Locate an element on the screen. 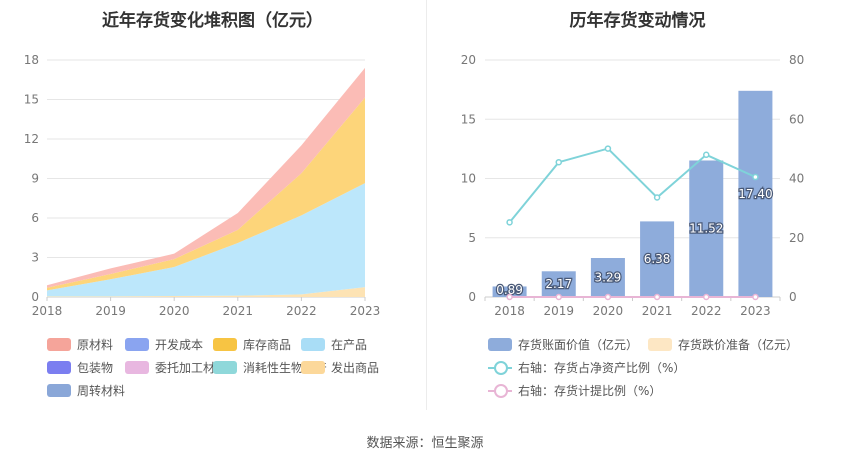 Image resolution: width=850 pixels, height=459 pixels. legend-item: 周转材料 is located at coordinates (86, 390).